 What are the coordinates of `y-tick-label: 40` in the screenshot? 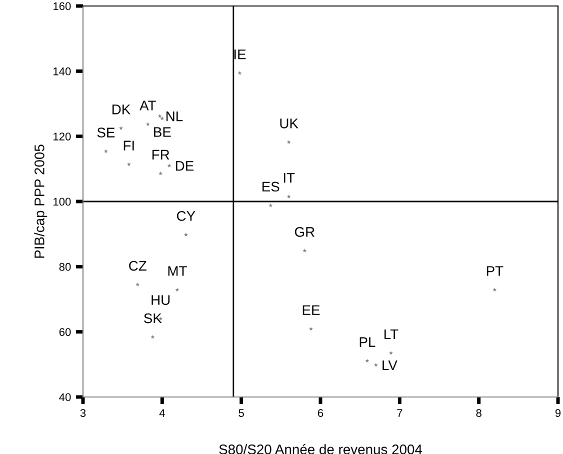 It's located at (65, 397).